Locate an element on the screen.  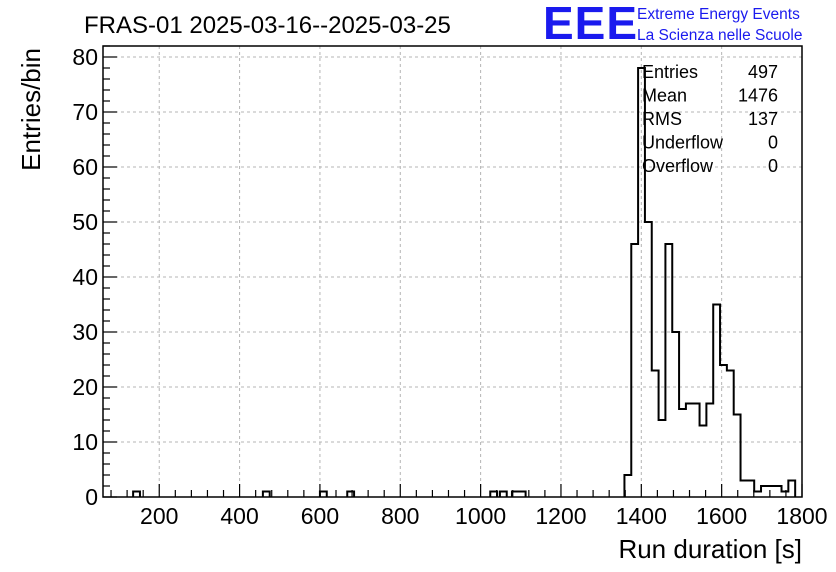
stat-label: Overflow is located at coordinates (678, 166).